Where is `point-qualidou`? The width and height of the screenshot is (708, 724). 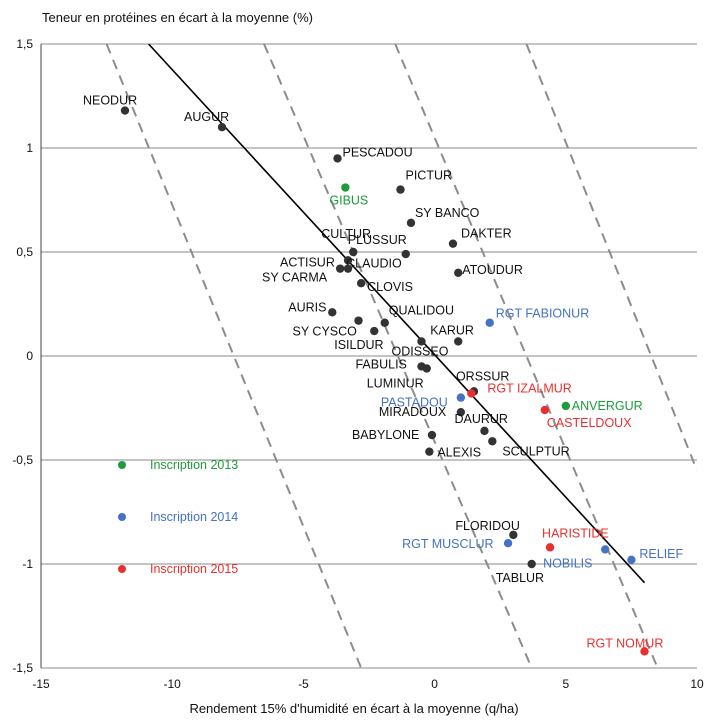 point-qualidou is located at coordinates (384, 322).